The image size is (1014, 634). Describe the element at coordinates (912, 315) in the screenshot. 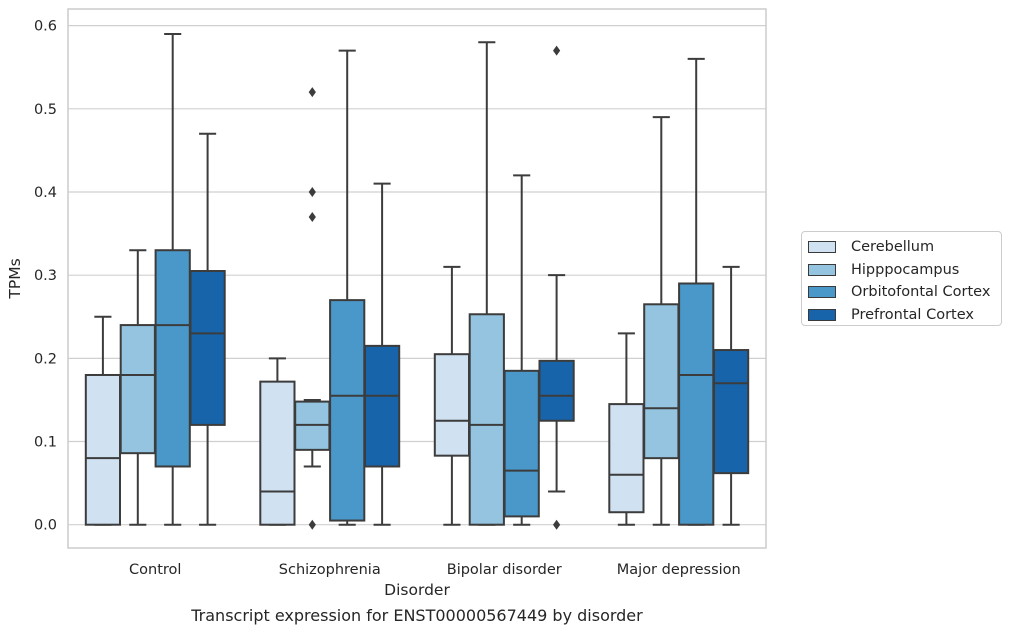

I see `legend-label-prefrontal: Prefrontal Cortex` at that location.